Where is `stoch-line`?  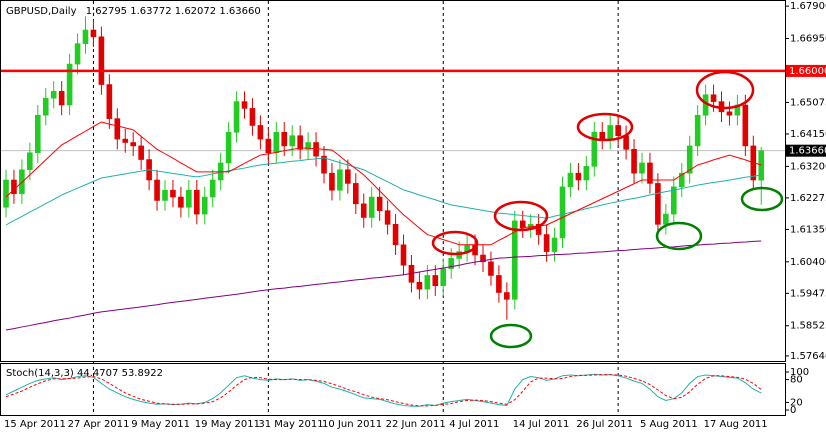
stoch-line is located at coordinates (383, 390).